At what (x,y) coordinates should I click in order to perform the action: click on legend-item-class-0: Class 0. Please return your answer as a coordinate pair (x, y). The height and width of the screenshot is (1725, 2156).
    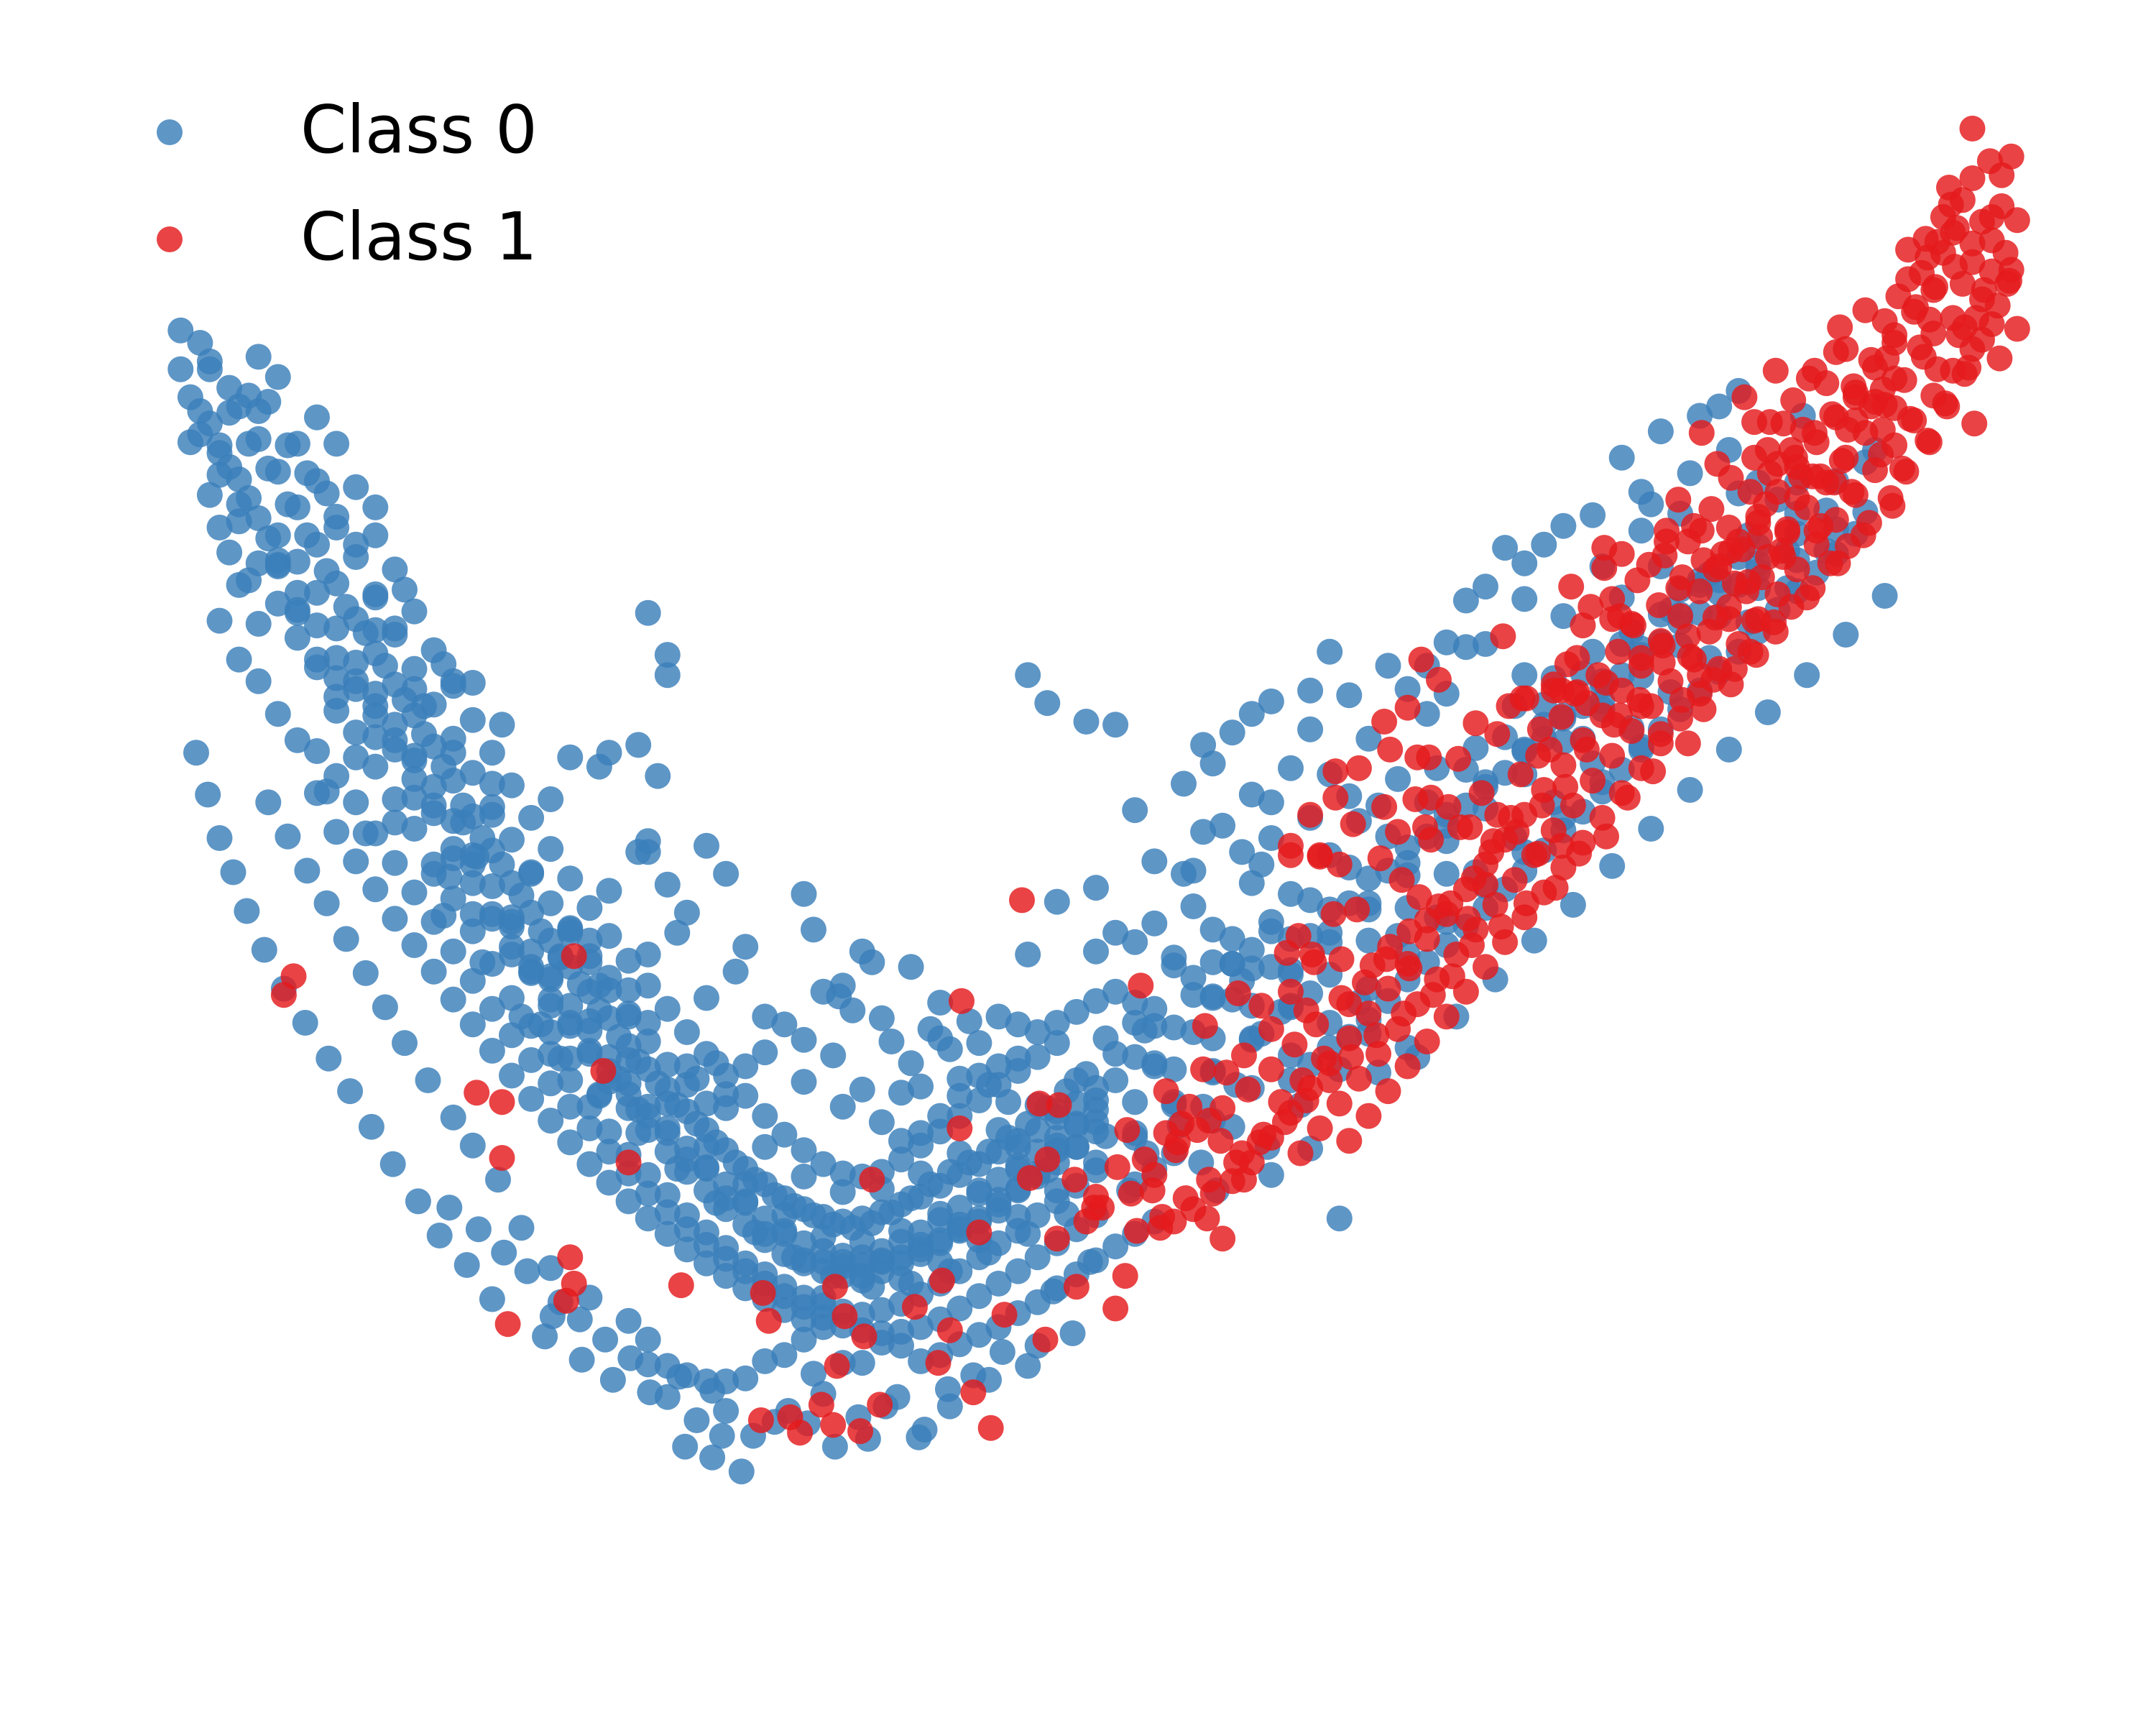
    Looking at the image, I should click on (347, 129).